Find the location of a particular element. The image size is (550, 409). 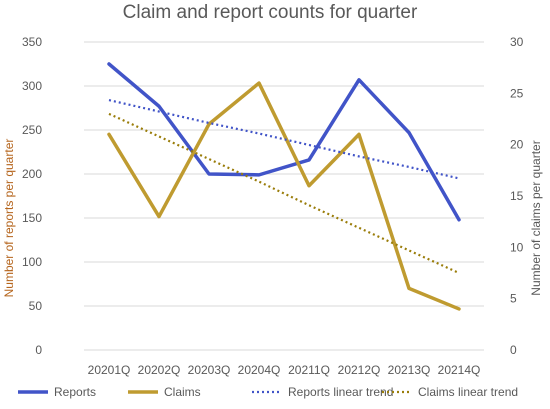

left-tick-label: 150 is located at coordinates (32, 218).